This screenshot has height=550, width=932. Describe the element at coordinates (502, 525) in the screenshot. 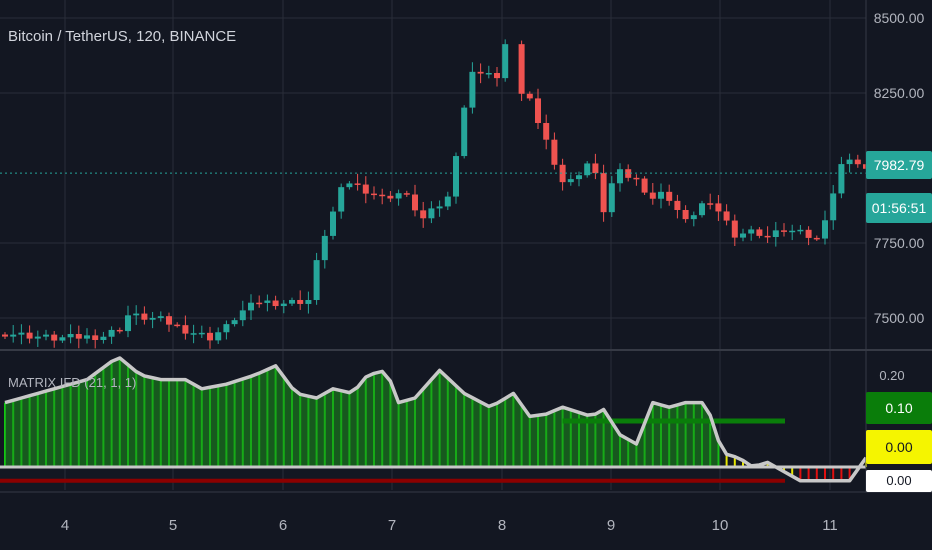

I see `x-tick-label: 8` at that location.